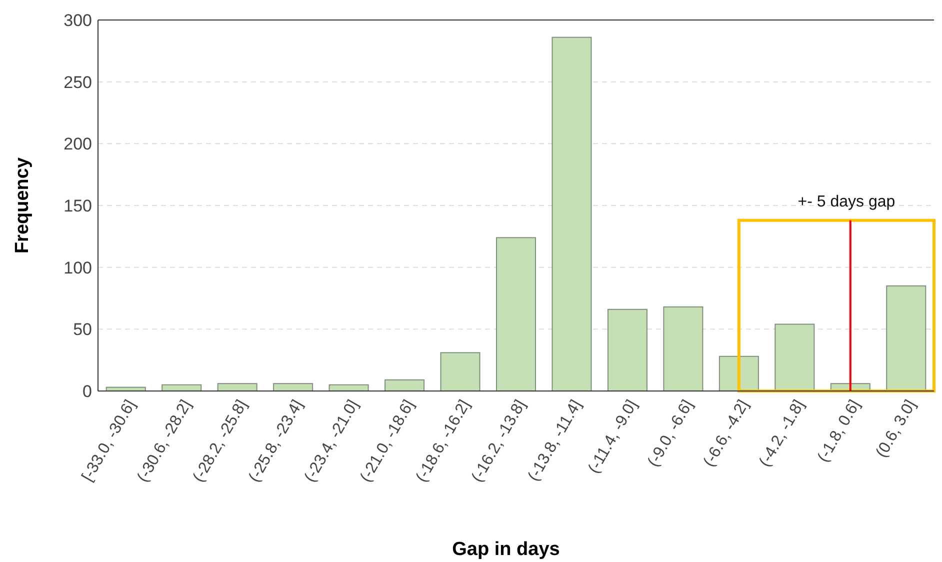 This screenshot has width=942, height=562. What do you see at coordinates (896, 428) in the screenshot?
I see `x-tick-label: (0.6, 3.0]` at bounding box center [896, 428].